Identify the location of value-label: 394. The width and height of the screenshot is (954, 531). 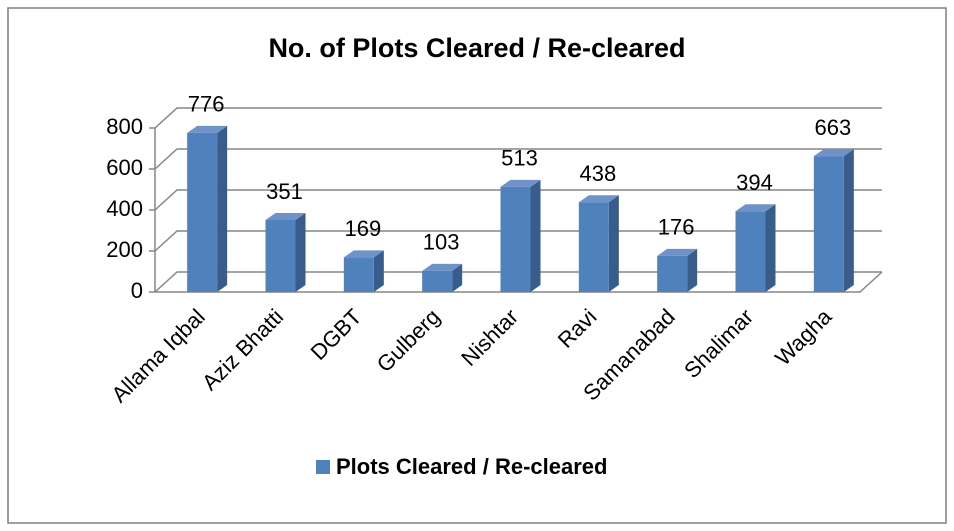
(754, 182).